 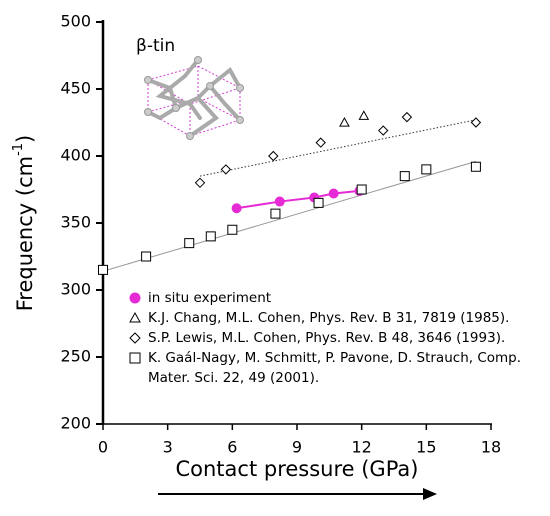 I want to click on y-tick-label: 300, so click(x=75, y=289).